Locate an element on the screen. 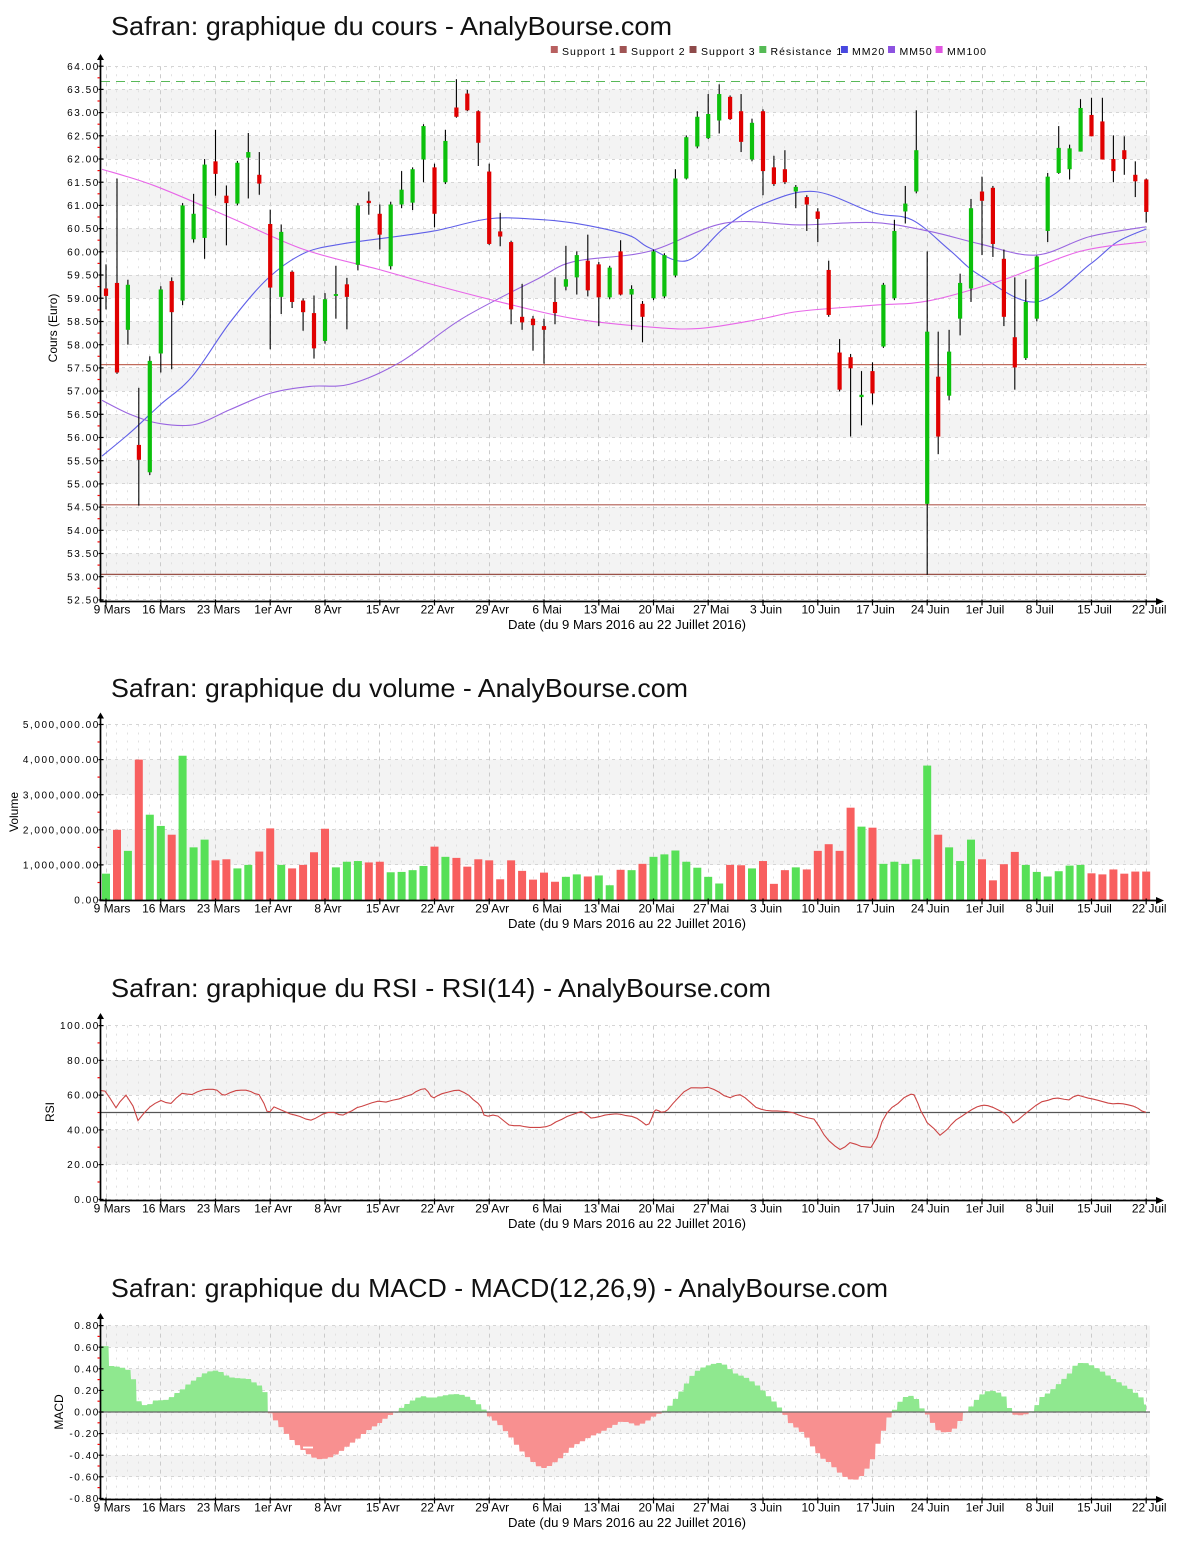  svg-text: RSI is located at coordinates (50, 1112).